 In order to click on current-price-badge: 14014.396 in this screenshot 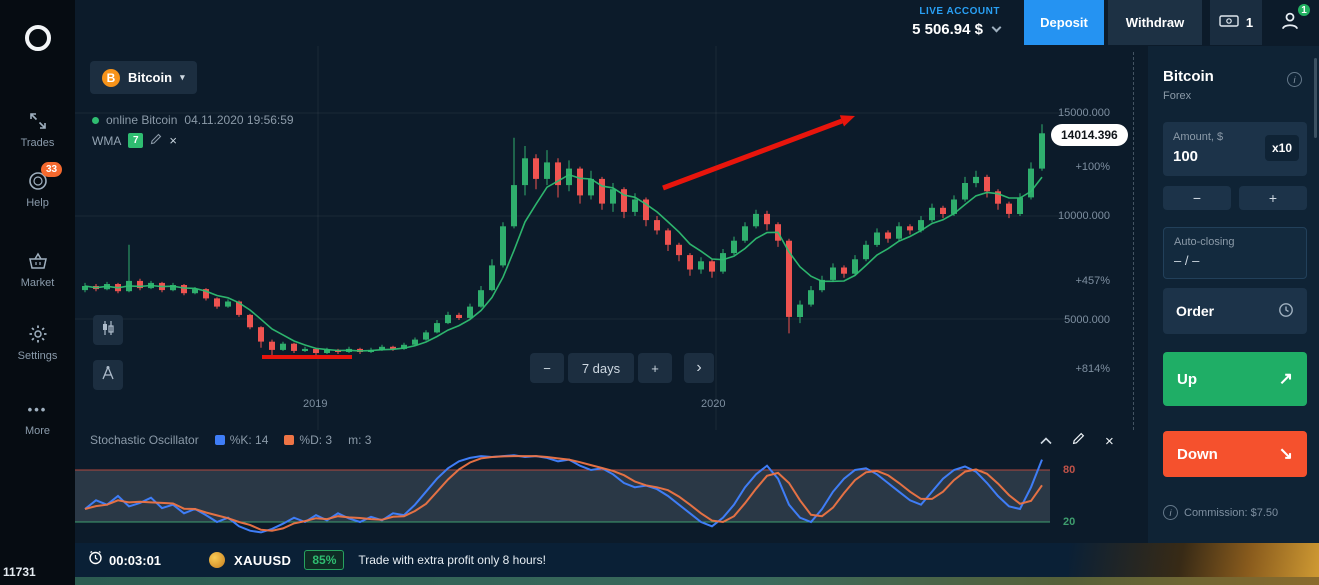, I will do `click(1089, 135)`.